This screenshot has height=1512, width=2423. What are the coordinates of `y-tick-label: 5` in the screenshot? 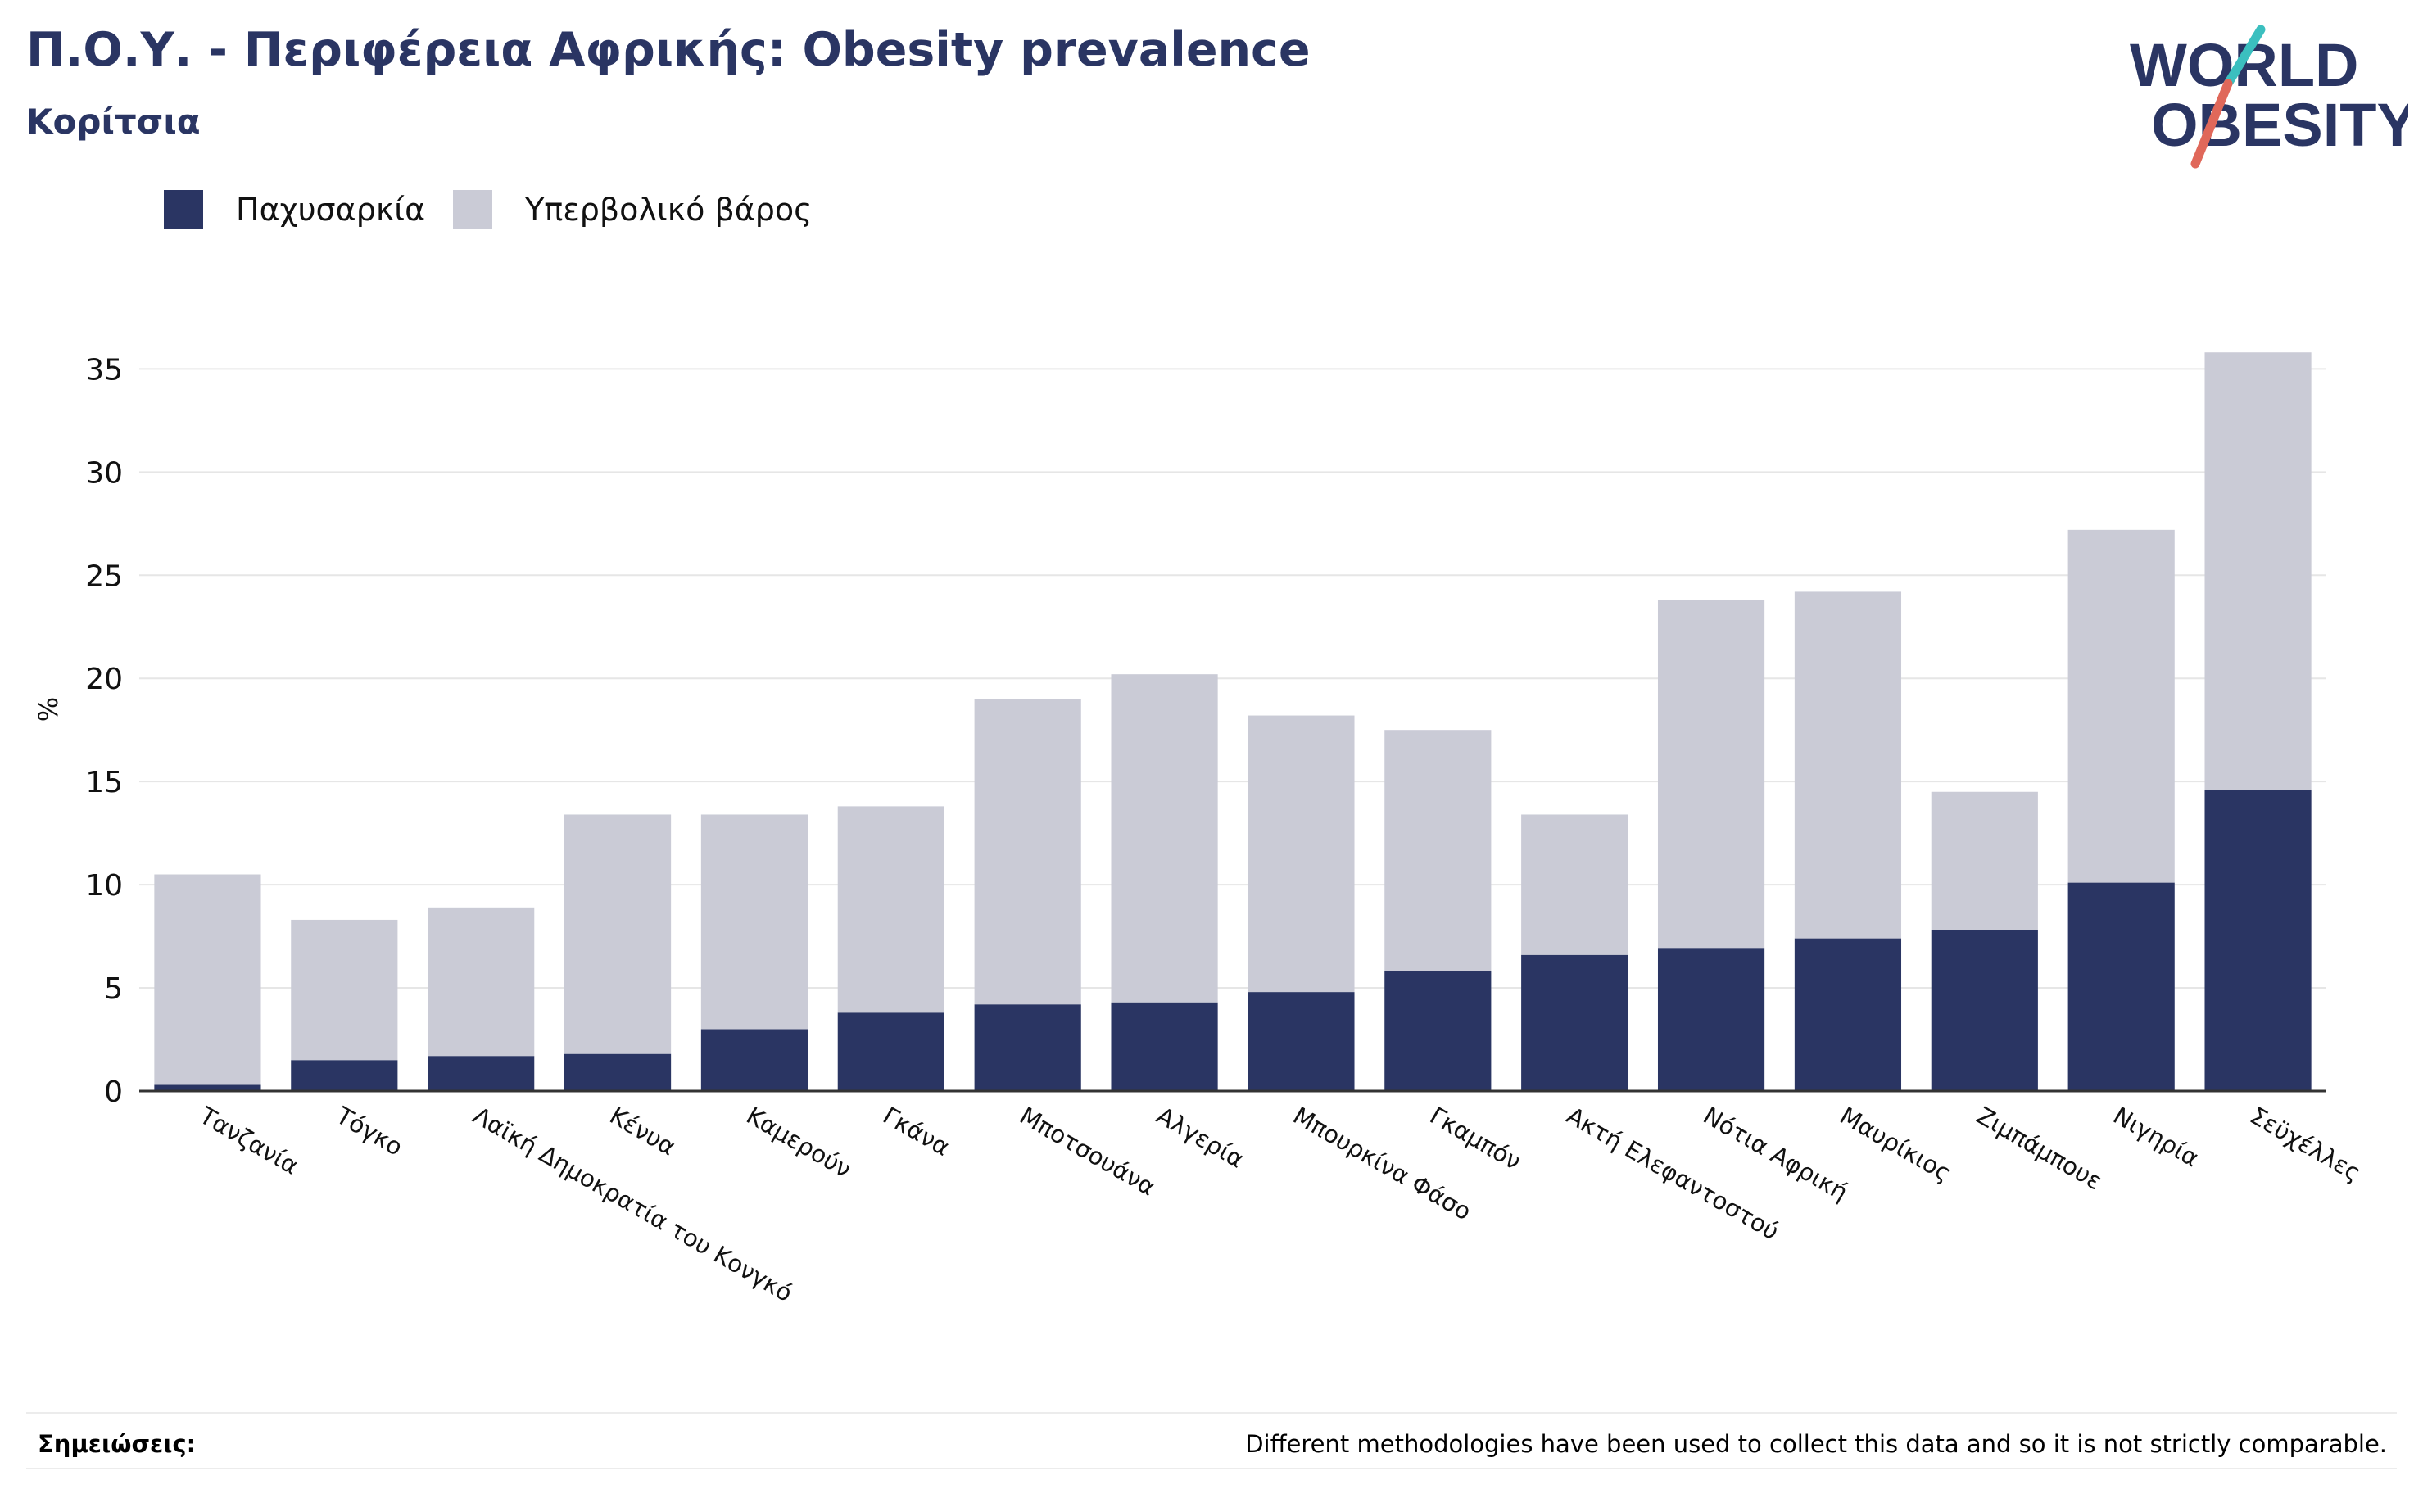 It's located at (113, 989).